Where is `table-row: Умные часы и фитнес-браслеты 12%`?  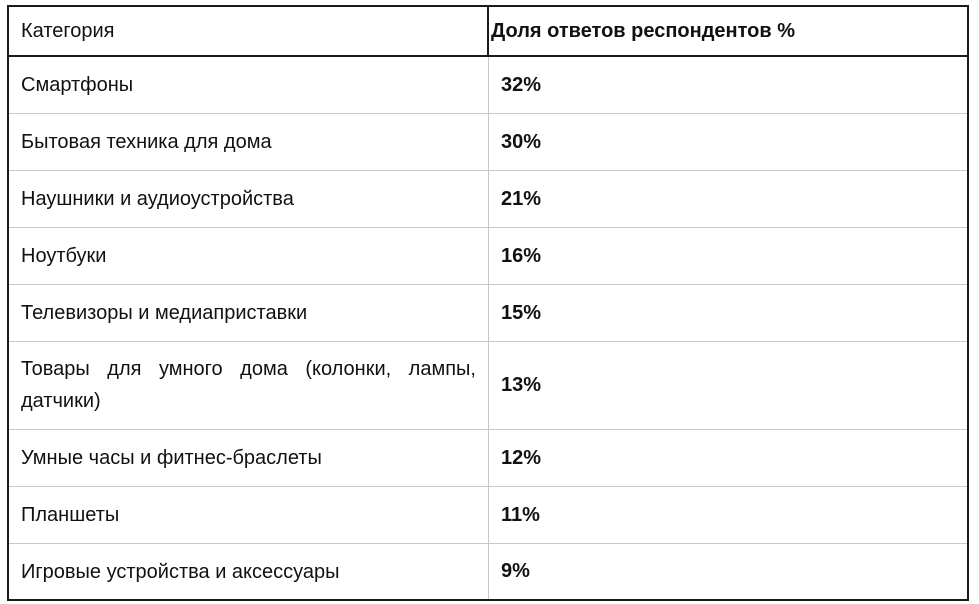 table-row: Умные часы и фитнес-браслеты 12% is located at coordinates (488, 457).